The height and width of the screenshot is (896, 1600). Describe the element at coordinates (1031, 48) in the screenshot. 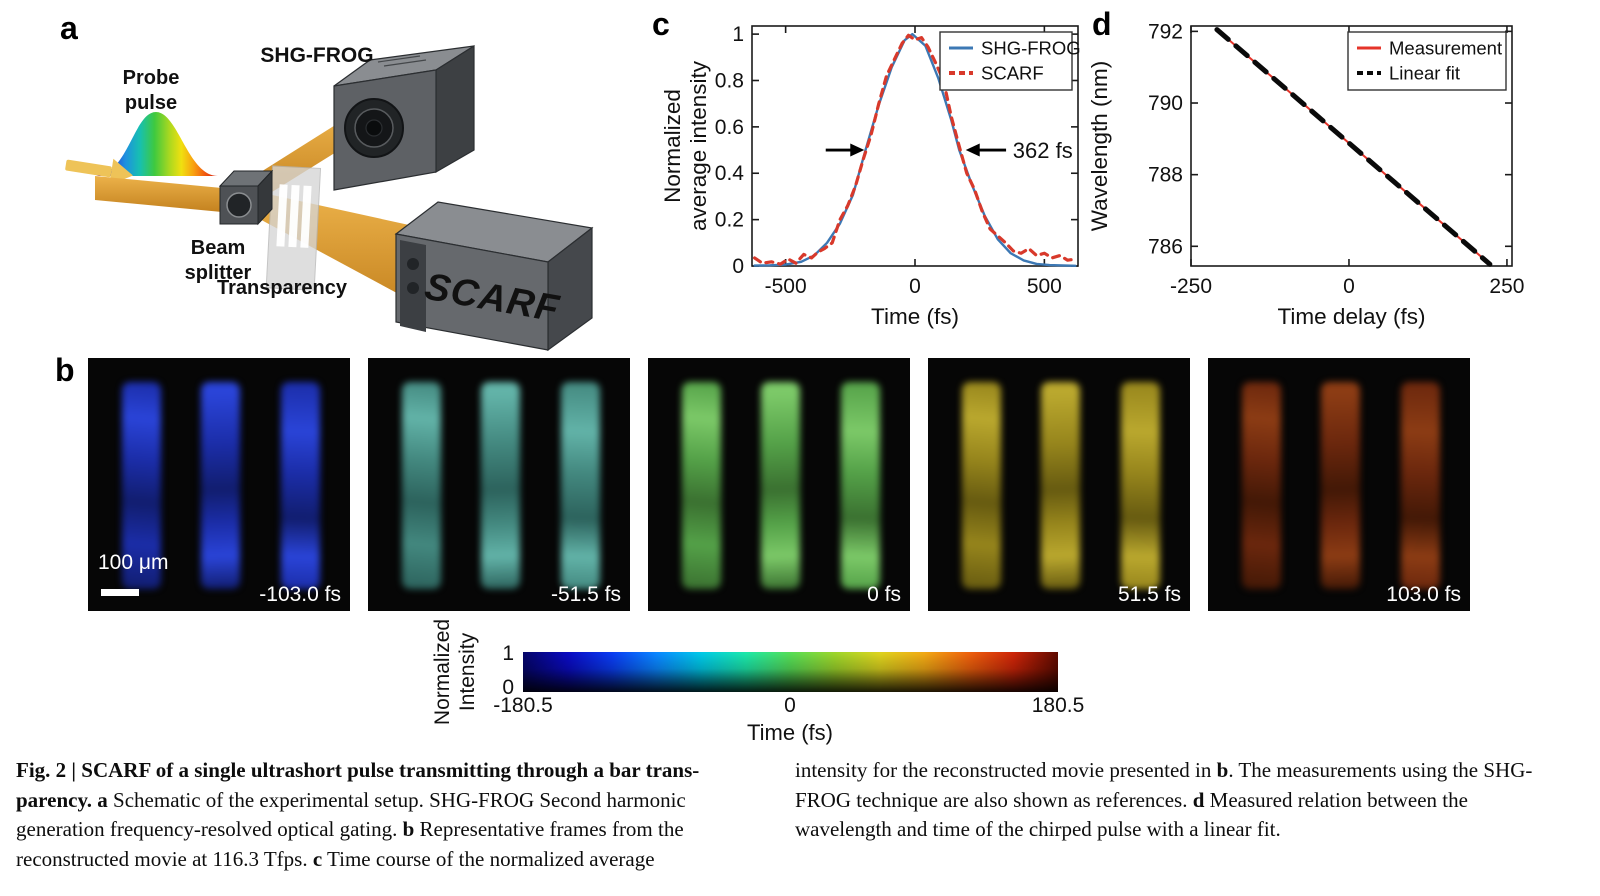

I see `legend-label: SHG-FROG` at that location.